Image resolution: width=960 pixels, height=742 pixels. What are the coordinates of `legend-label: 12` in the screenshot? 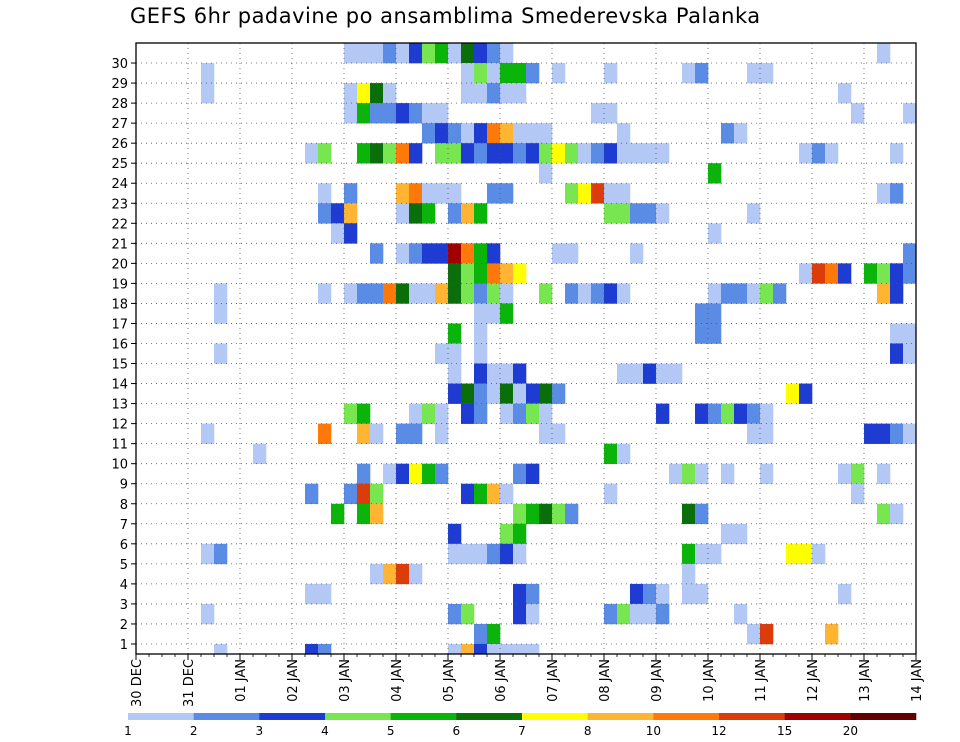 It's located at (718, 731).